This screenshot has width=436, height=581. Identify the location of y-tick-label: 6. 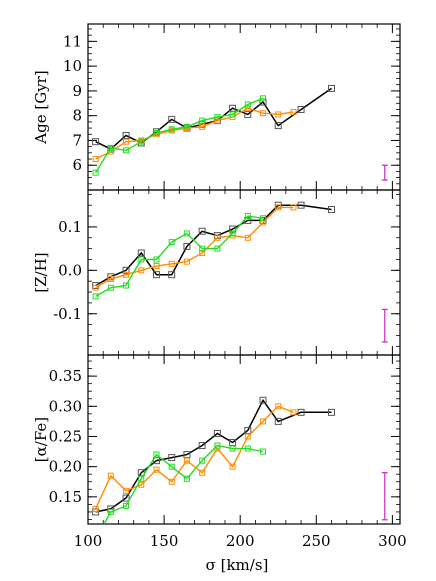
(77, 165).